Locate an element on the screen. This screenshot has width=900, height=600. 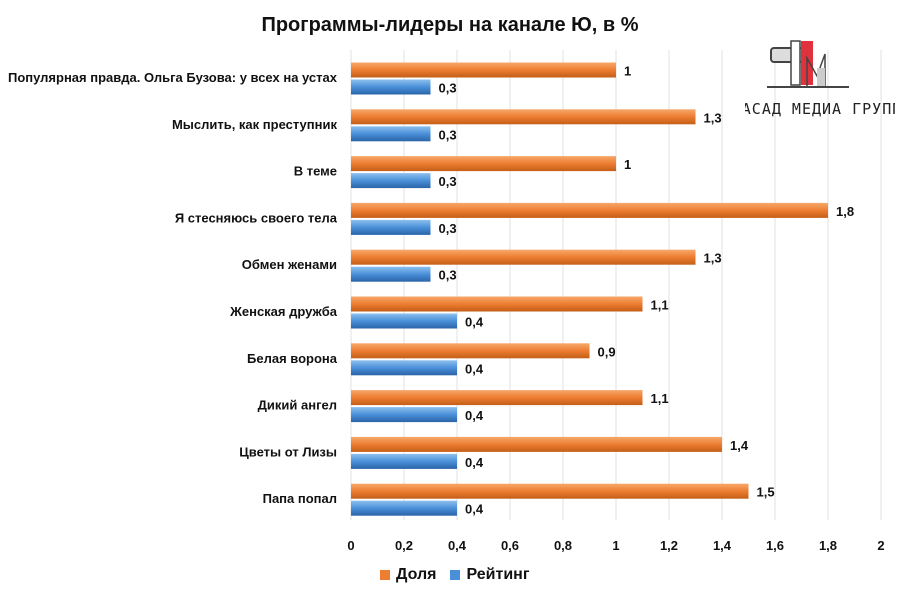
x-tick-label: 0,8 is located at coordinates (563, 545).